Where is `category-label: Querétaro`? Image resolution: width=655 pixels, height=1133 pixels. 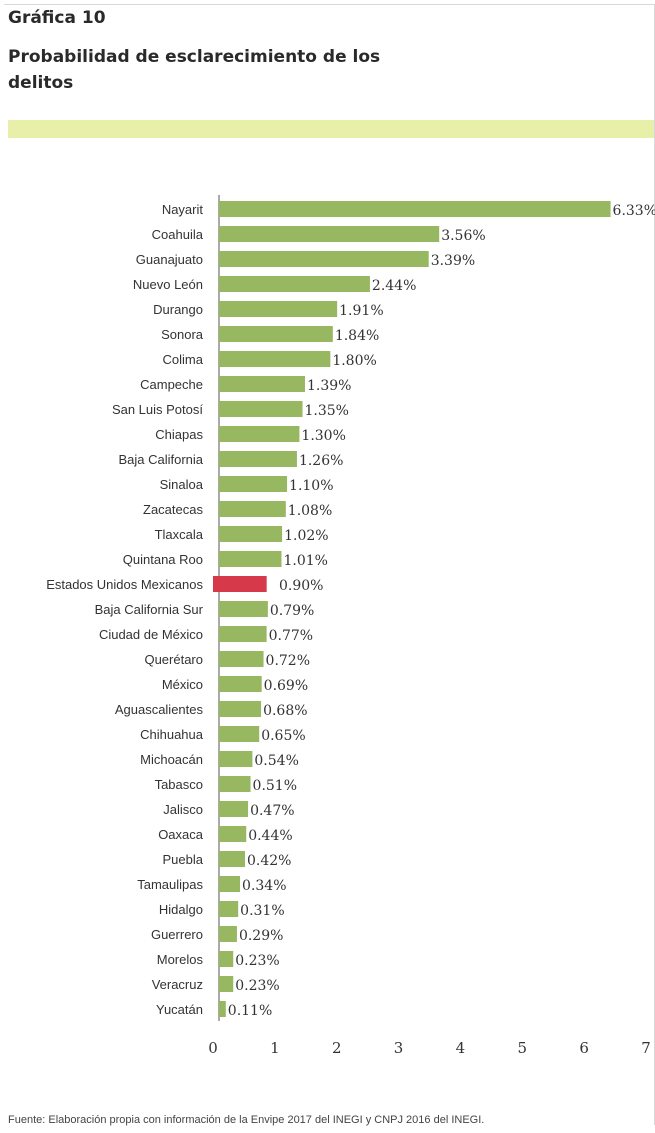 category-label: Querétaro is located at coordinates (173, 659).